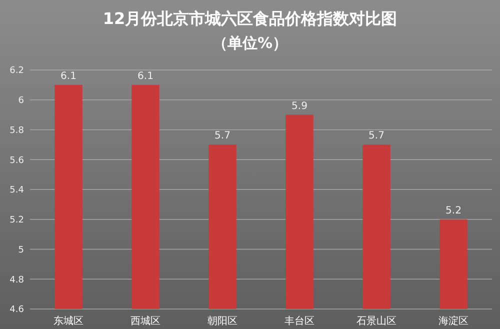 This screenshot has width=500, height=329. Describe the element at coordinates (17, 310) in the screenshot. I see `y-tick-label: 4.6` at that location.